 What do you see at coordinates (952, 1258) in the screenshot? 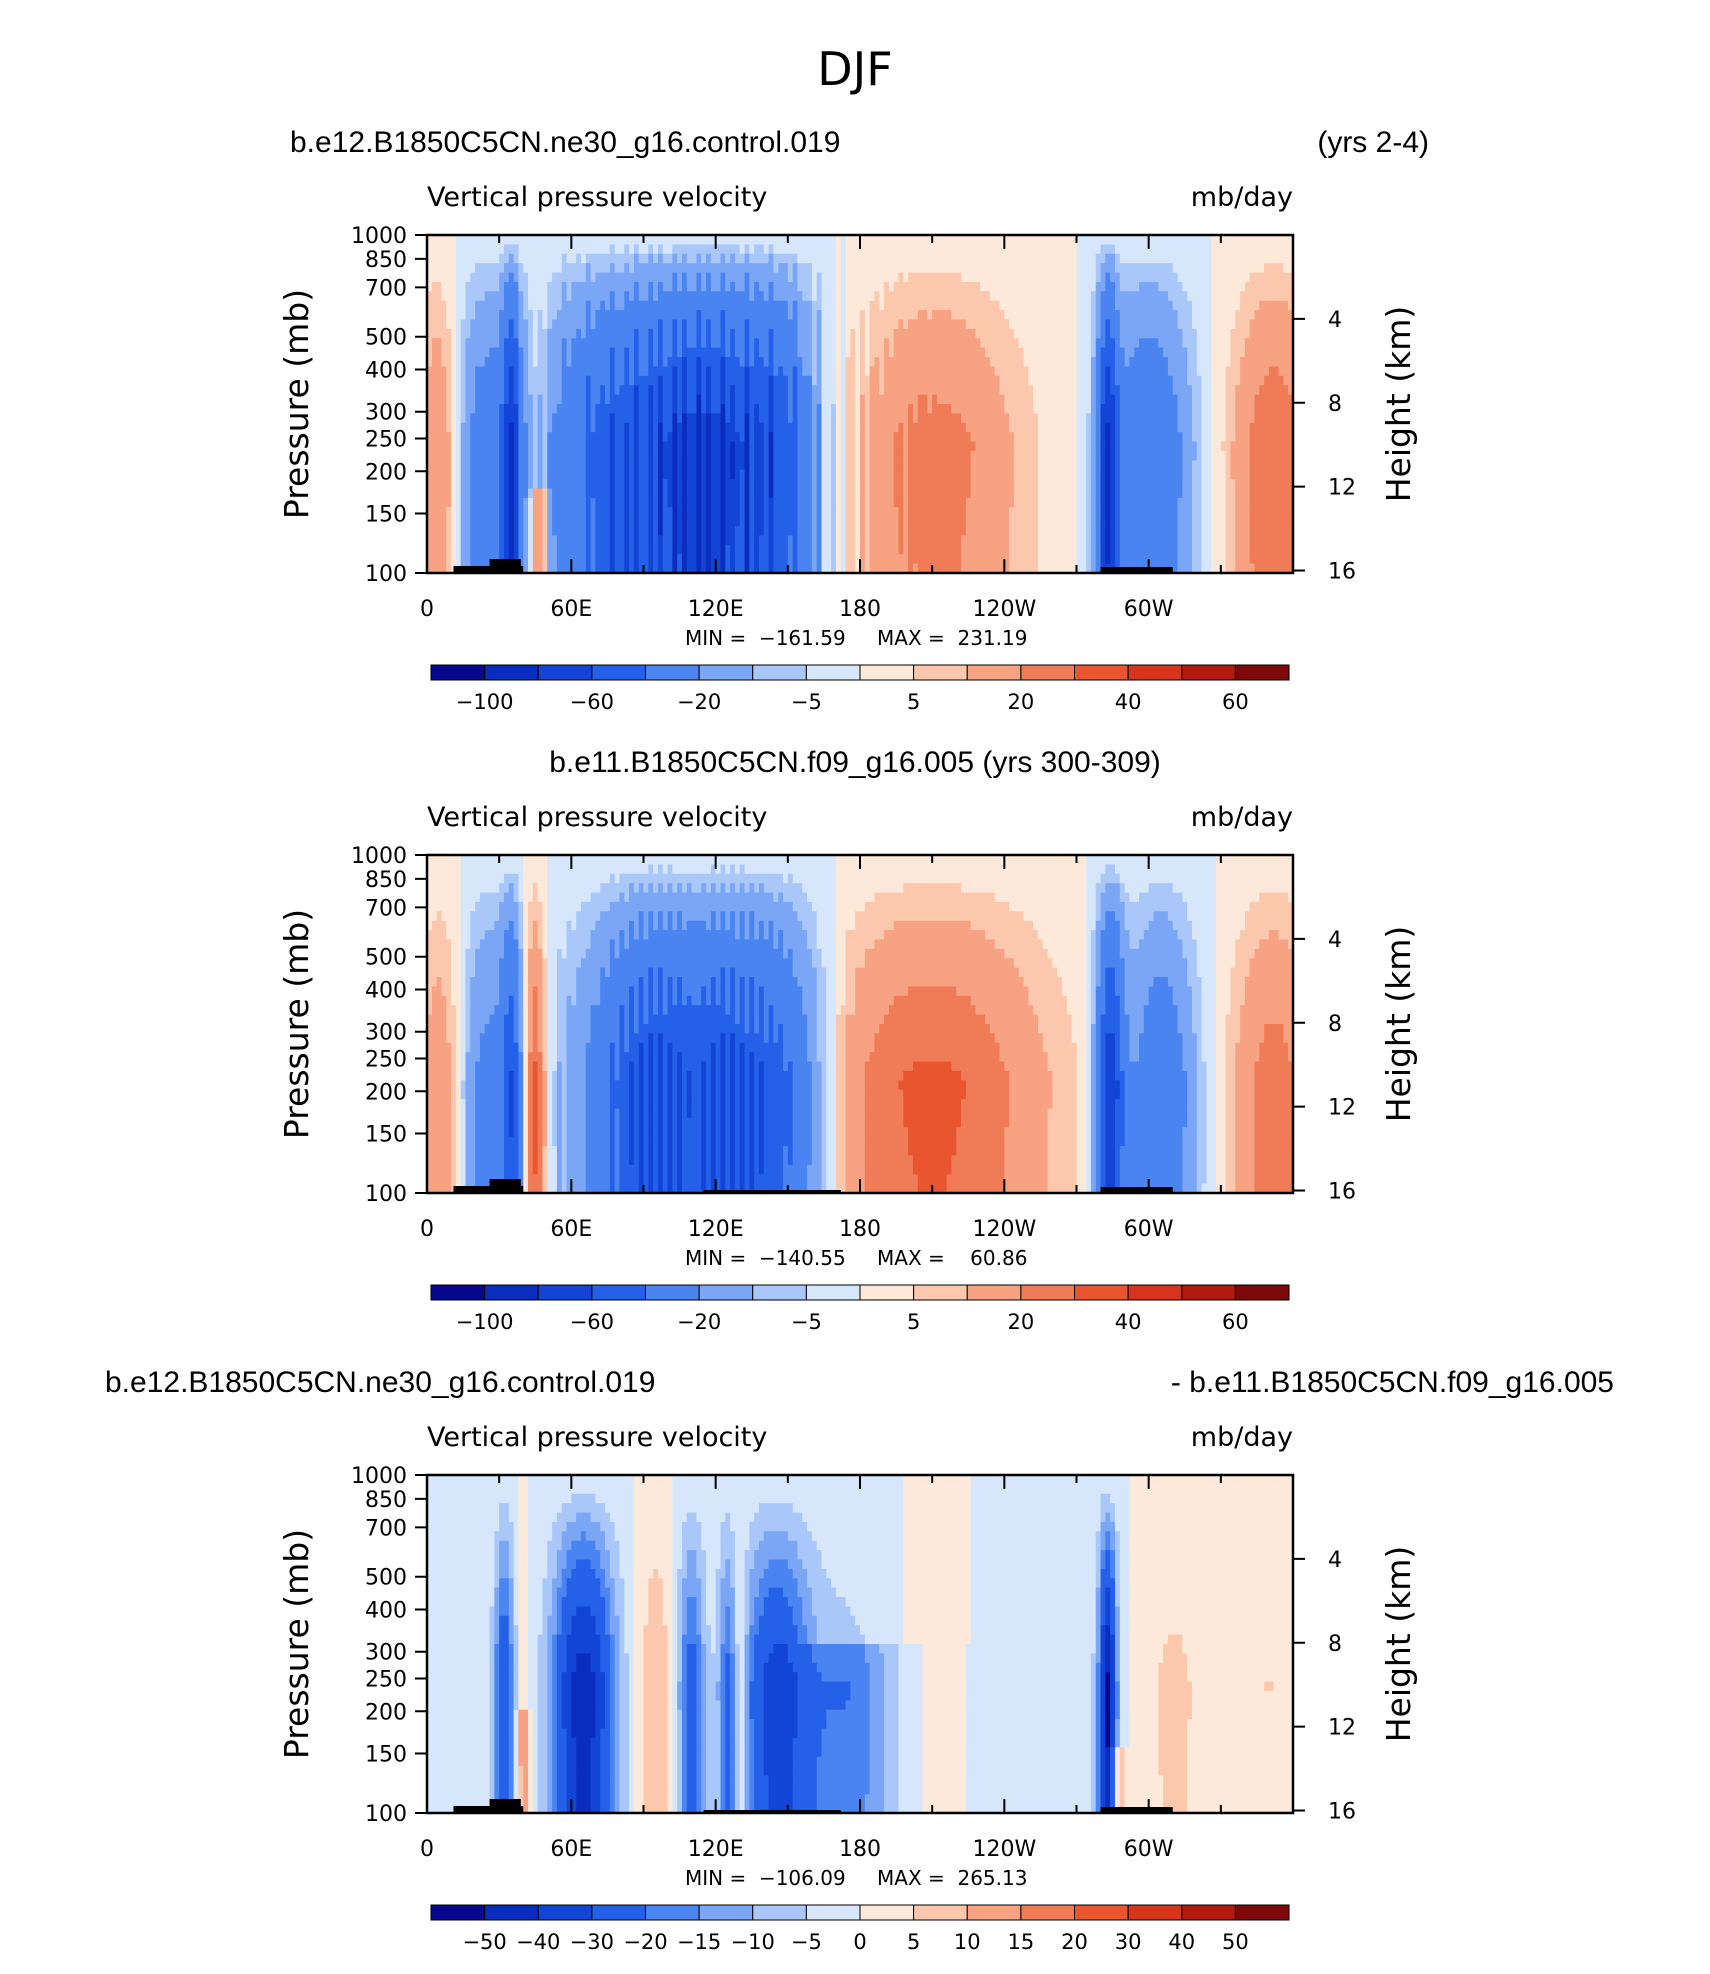
I see `panel-2-max: MAX = 60.86` at bounding box center [952, 1258].